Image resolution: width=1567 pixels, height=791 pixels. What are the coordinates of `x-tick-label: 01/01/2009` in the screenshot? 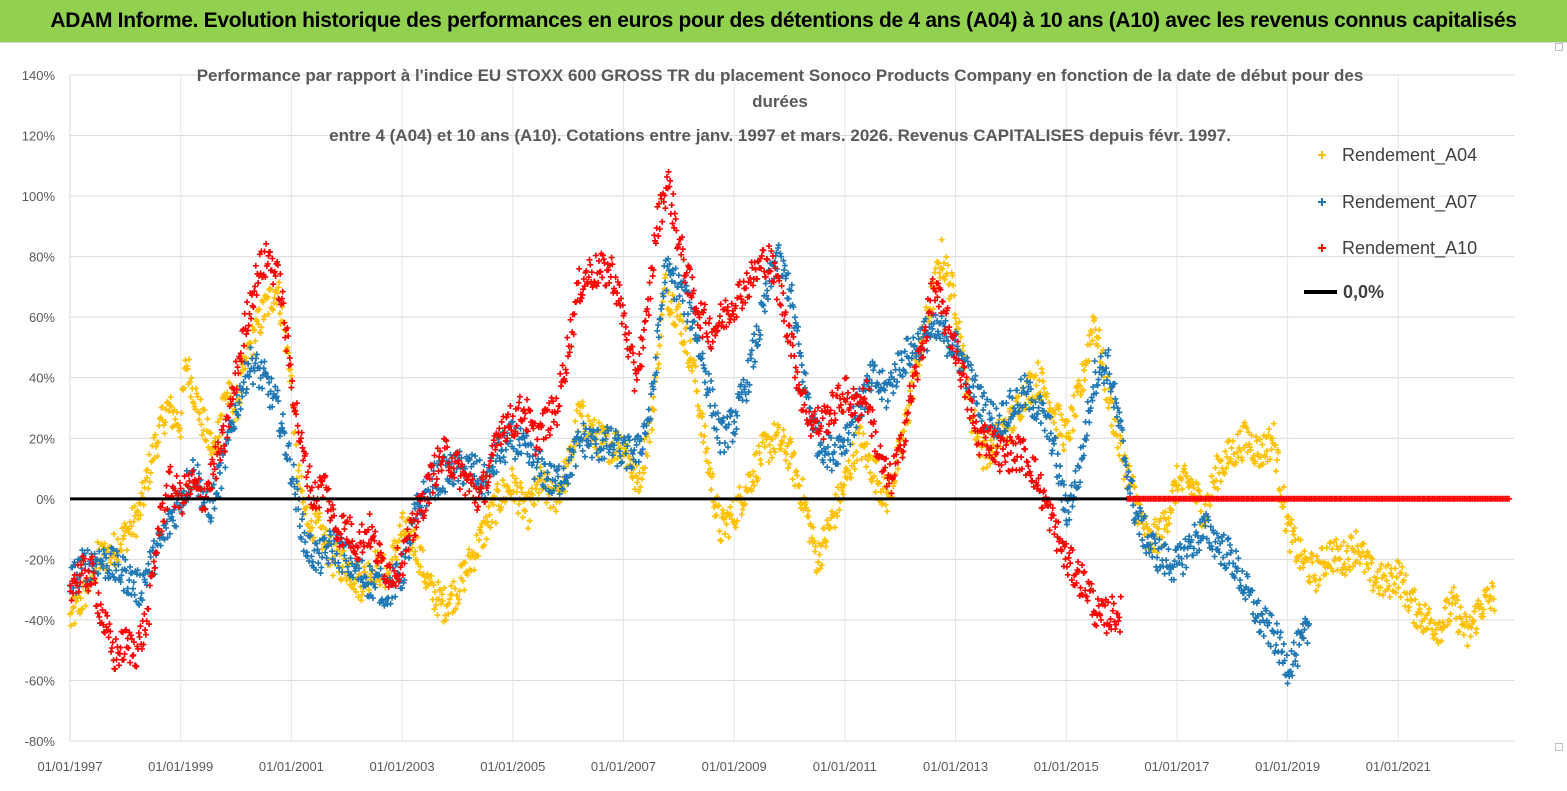 It's located at (734, 766).